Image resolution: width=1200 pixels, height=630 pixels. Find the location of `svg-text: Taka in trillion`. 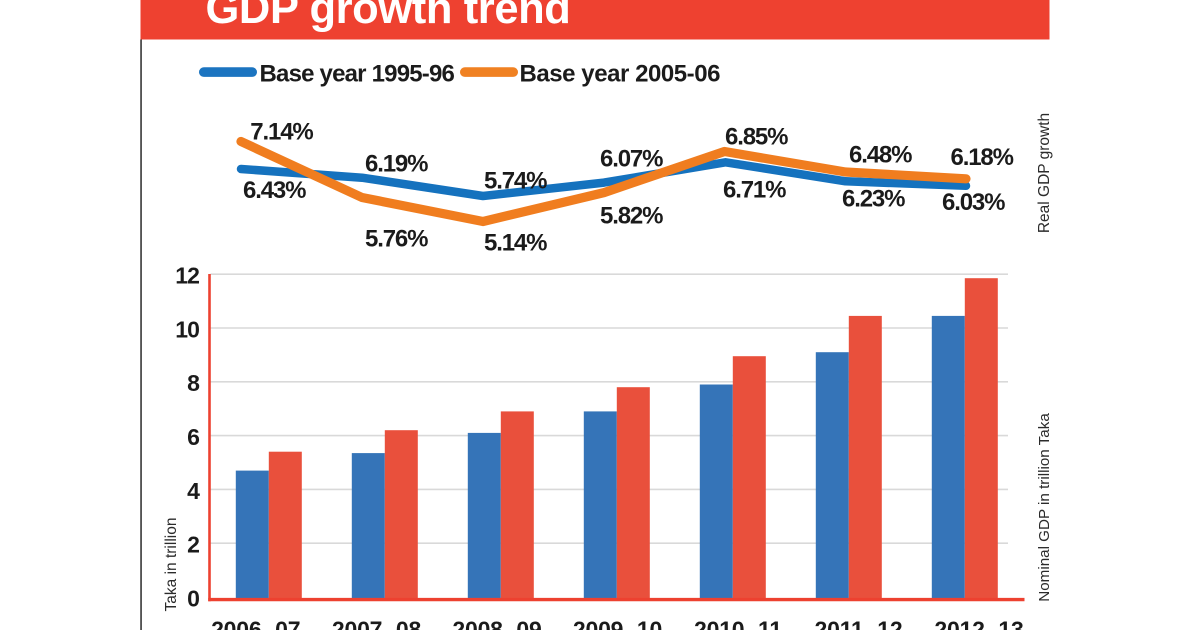

svg-text: Taka in trillion is located at coordinates (171, 565).